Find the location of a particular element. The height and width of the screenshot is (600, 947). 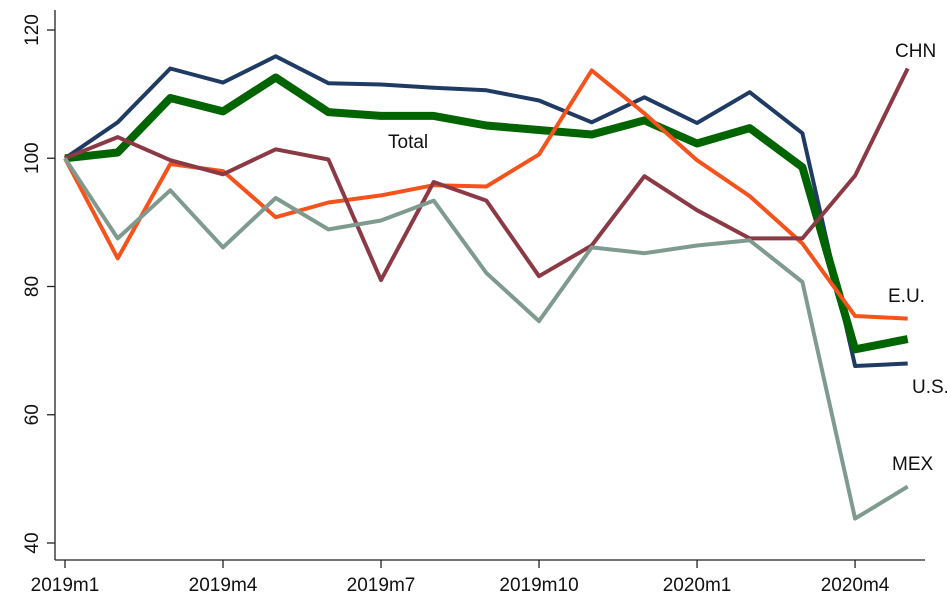

y-tick-label: 60 is located at coordinates (32, 414).